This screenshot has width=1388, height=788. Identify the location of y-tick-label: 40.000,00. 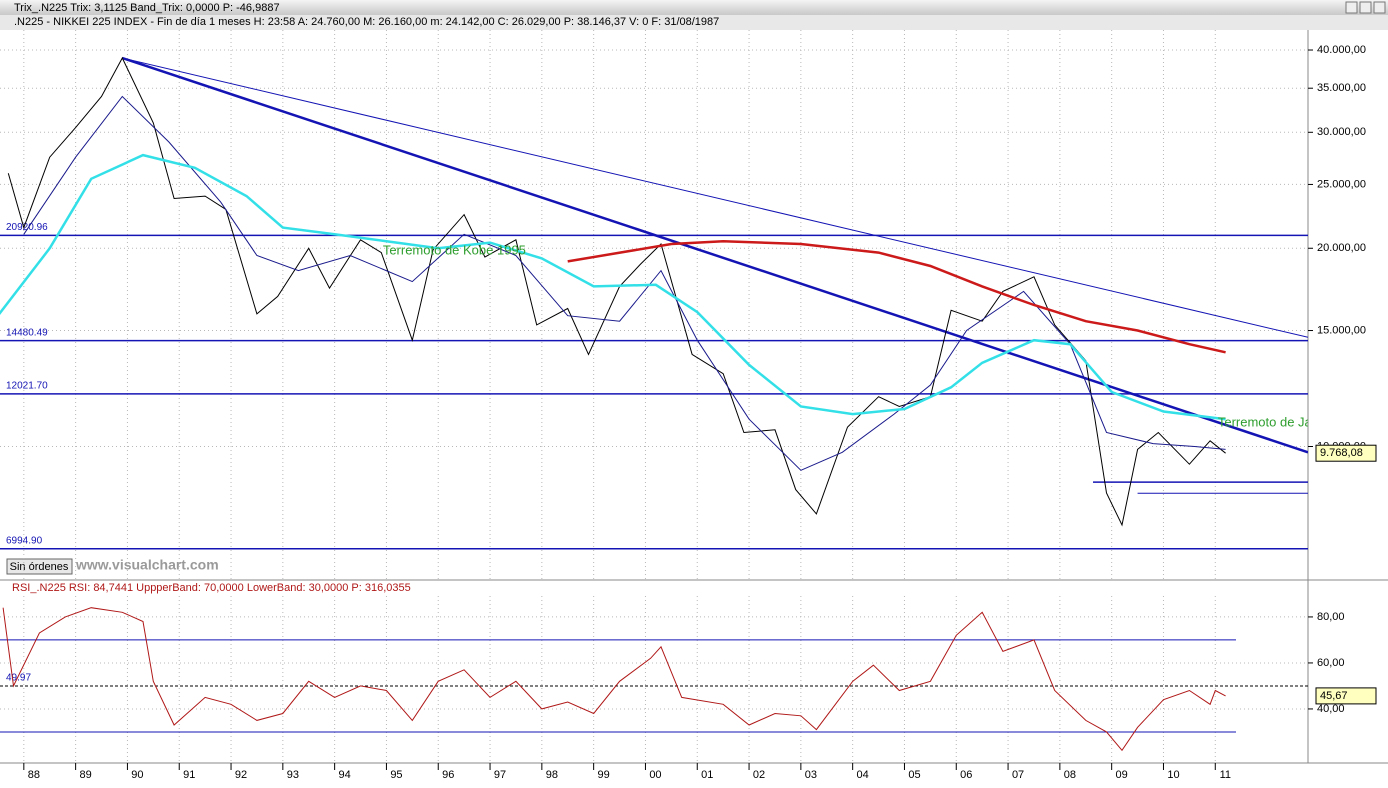
(1341, 50).